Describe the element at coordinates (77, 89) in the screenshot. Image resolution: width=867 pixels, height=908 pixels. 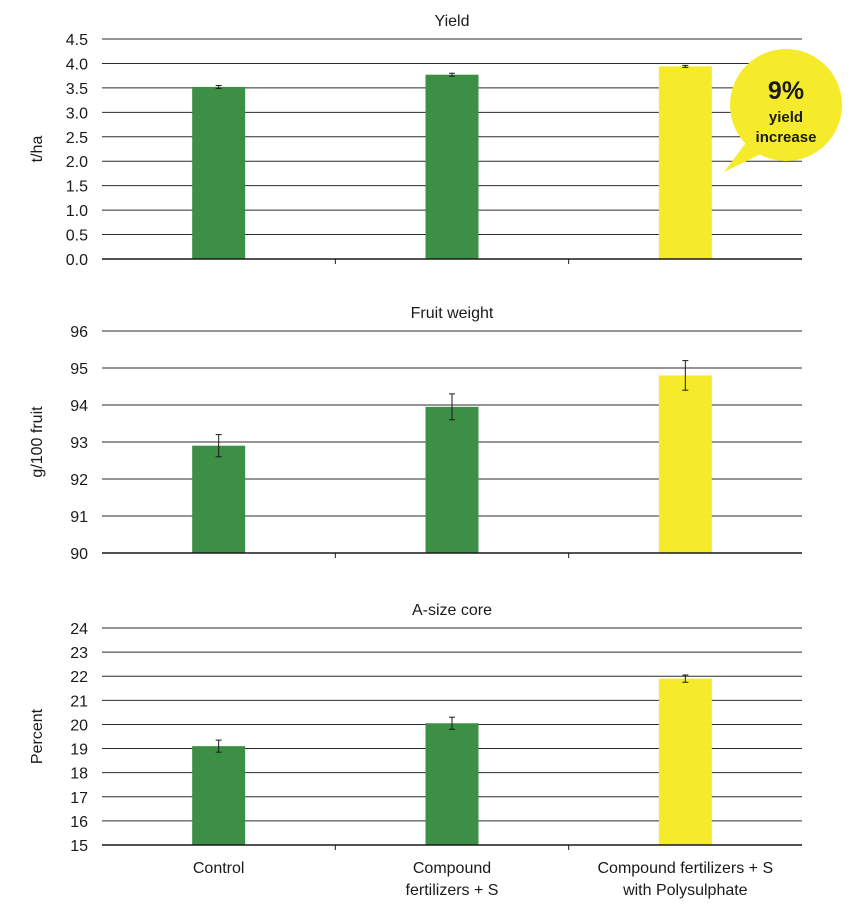
I see `y-tick-label: 3.5` at that location.